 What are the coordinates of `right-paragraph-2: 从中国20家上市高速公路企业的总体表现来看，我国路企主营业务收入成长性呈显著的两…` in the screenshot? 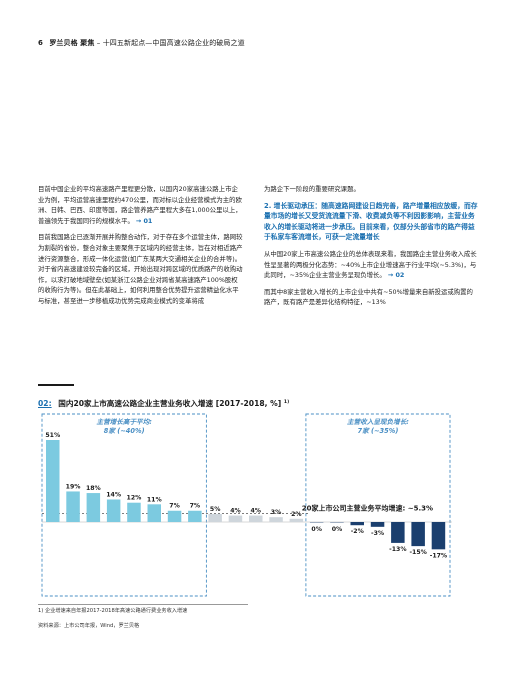 It's located at (371, 265).